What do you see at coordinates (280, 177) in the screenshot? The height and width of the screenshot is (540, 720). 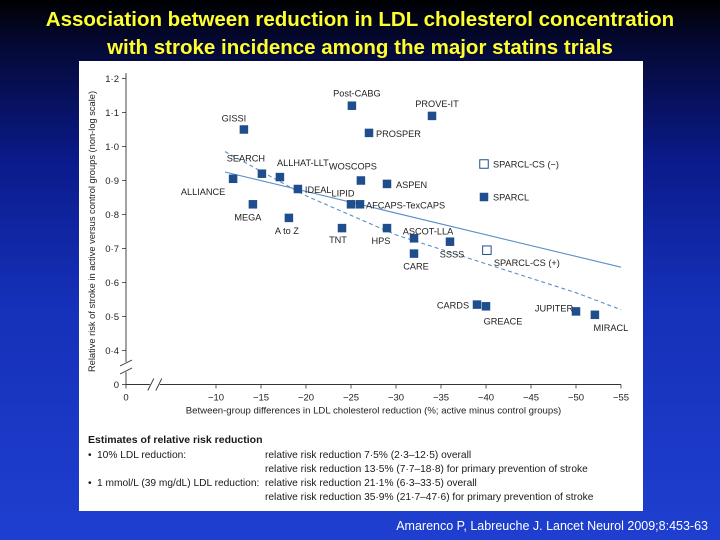 I see `point-allhat-llt` at bounding box center [280, 177].